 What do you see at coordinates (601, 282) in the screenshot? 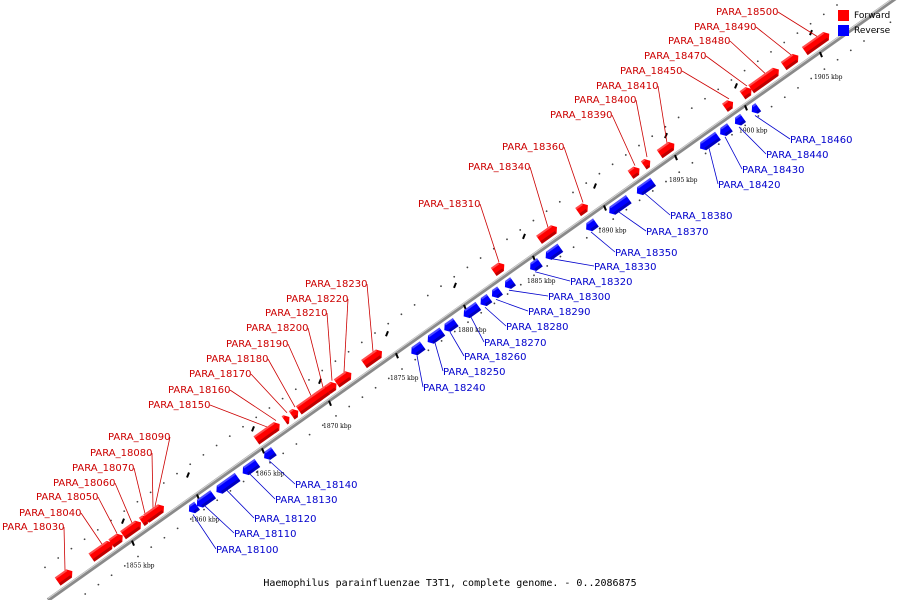
I see `reverse-gene-label: PARA_18320` at bounding box center [601, 282].